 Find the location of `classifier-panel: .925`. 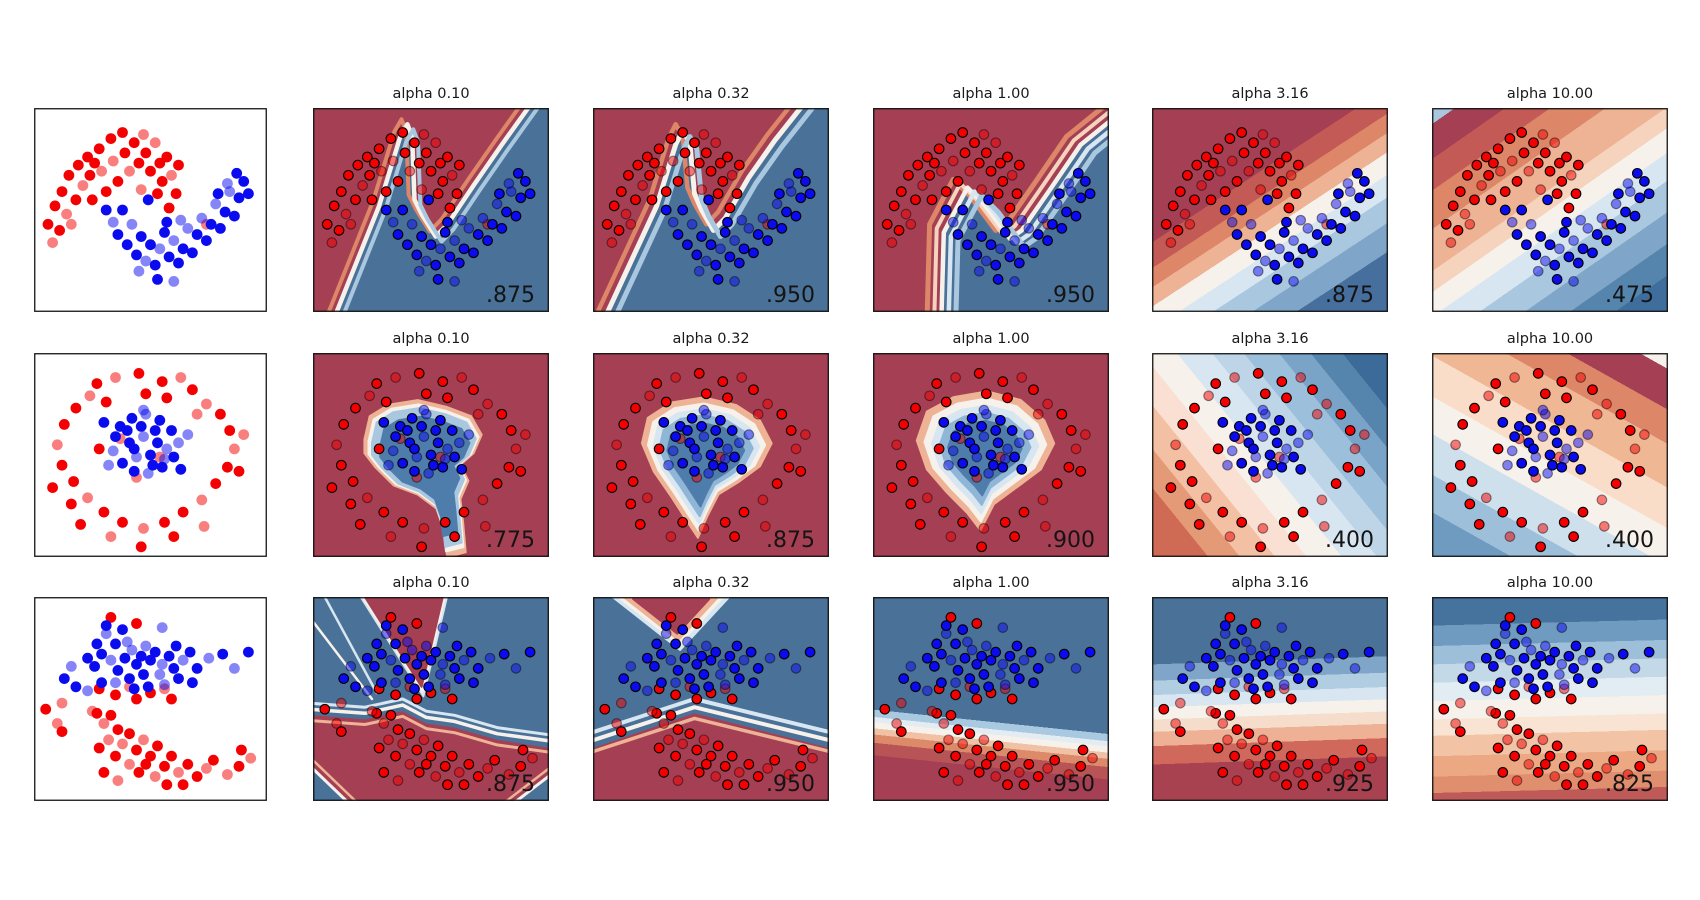

classifier-panel: .925 is located at coordinates (1270, 699).